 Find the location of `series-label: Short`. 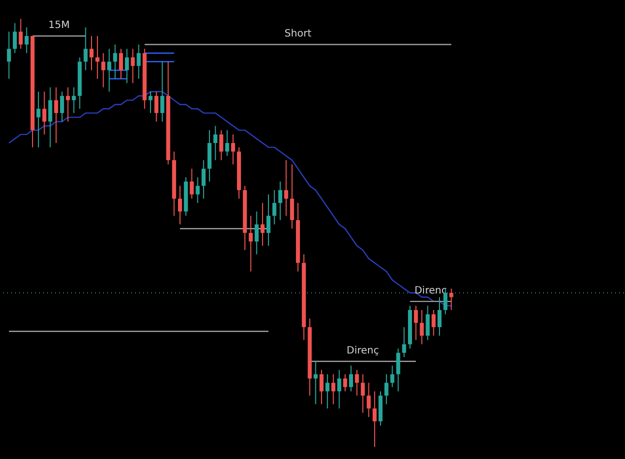

series-label: Short is located at coordinates (298, 34).